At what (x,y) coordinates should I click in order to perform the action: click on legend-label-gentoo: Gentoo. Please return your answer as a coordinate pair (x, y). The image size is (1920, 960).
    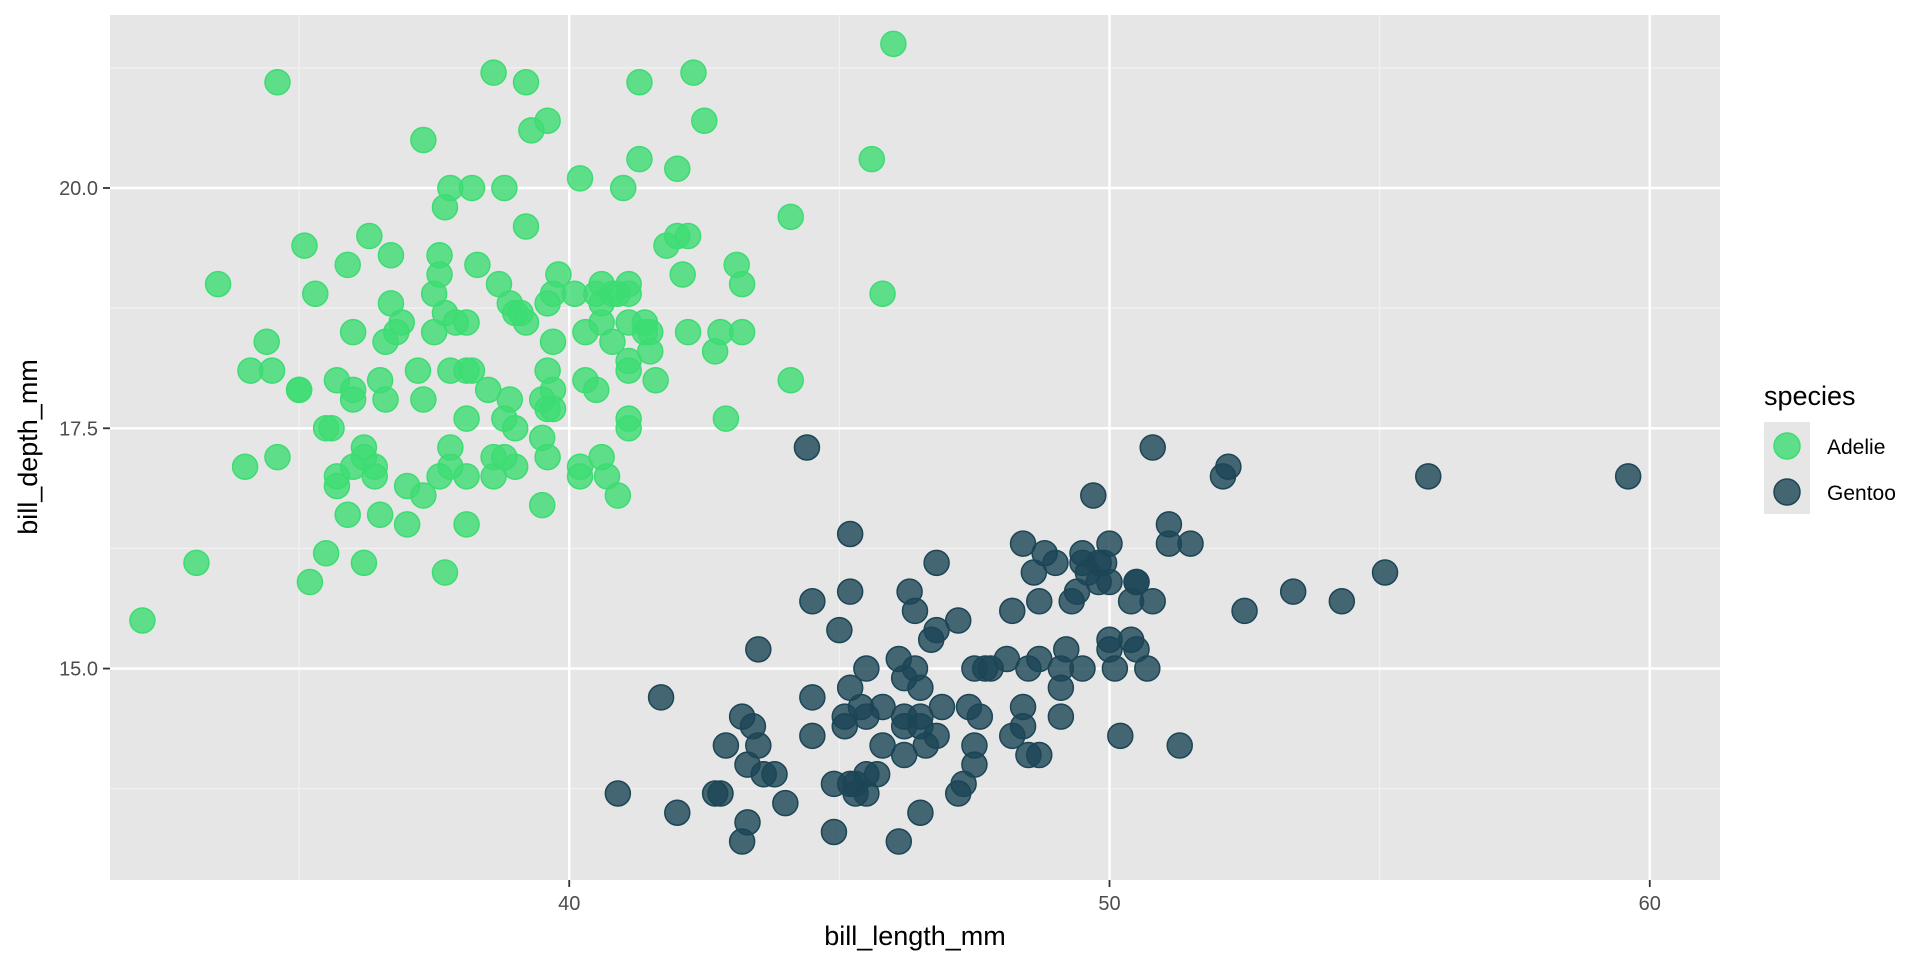
    Looking at the image, I should click on (1861, 493).